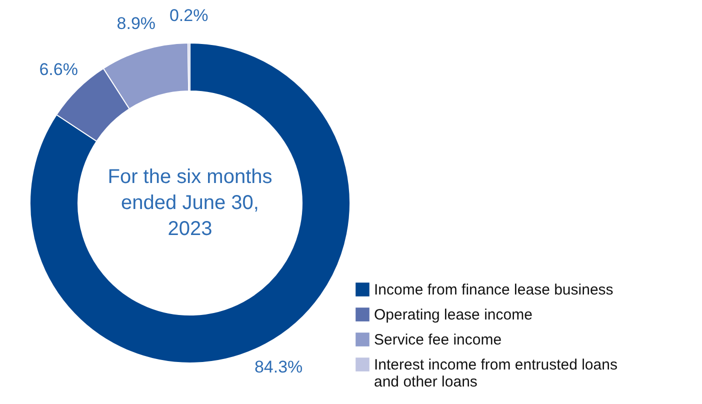 Image resolution: width=702 pixels, height=404 pixels. What do you see at coordinates (188, 16) in the screenshot?
I see `data-label: 0.2%` at bounding box center [188, 16].